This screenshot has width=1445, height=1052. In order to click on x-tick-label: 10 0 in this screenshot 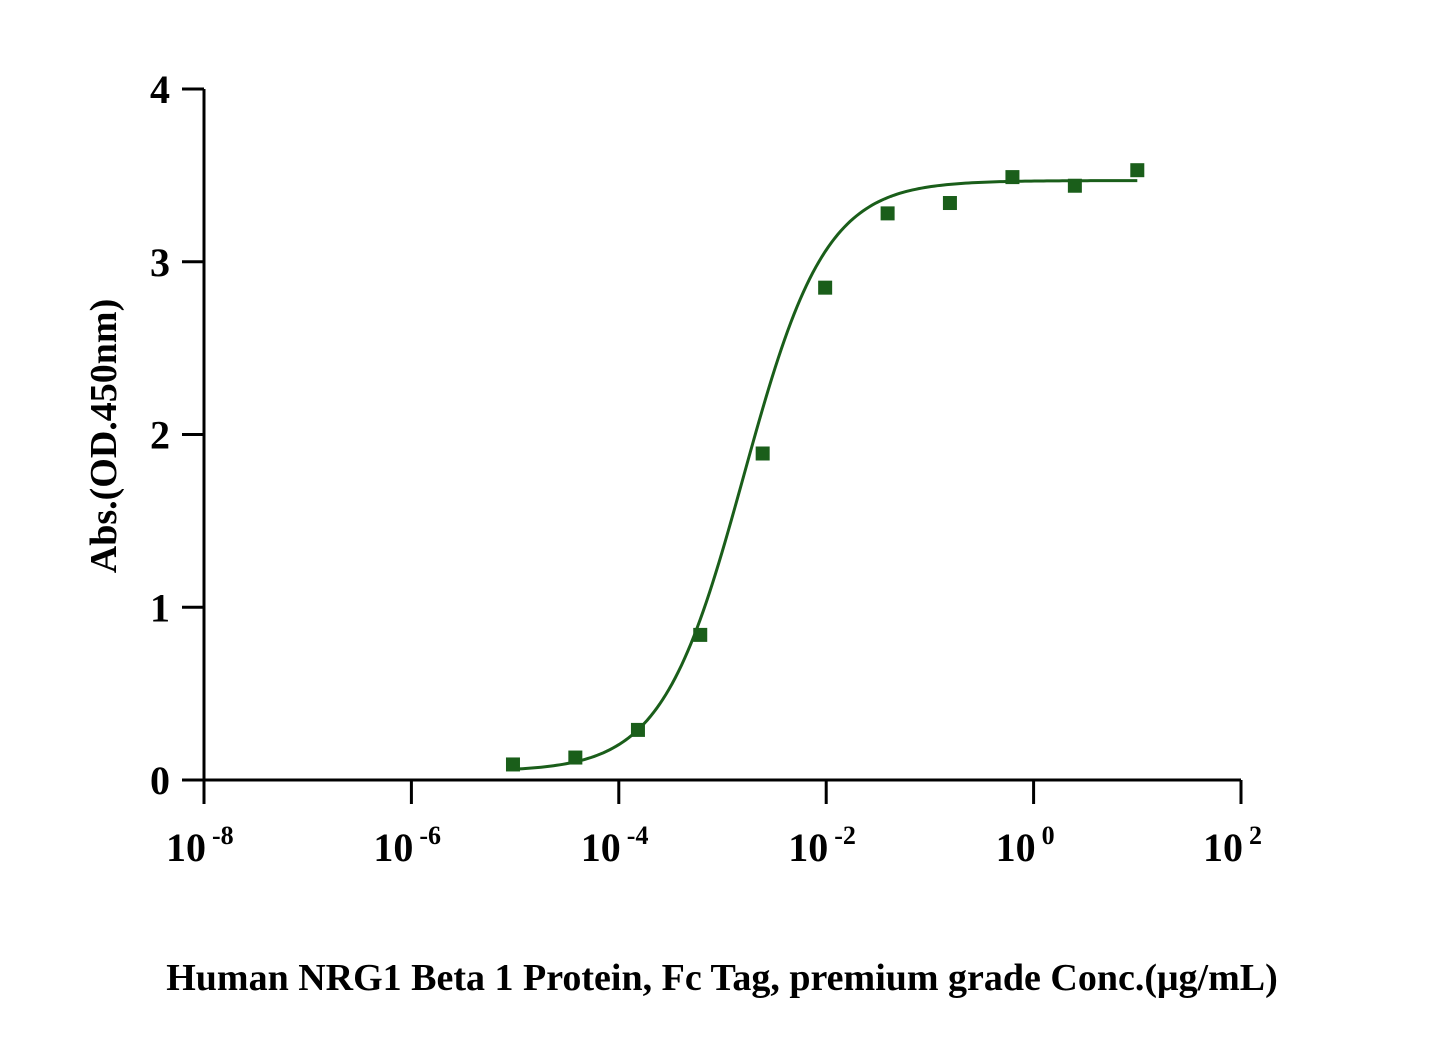, I will do `click(1025, 845)`.